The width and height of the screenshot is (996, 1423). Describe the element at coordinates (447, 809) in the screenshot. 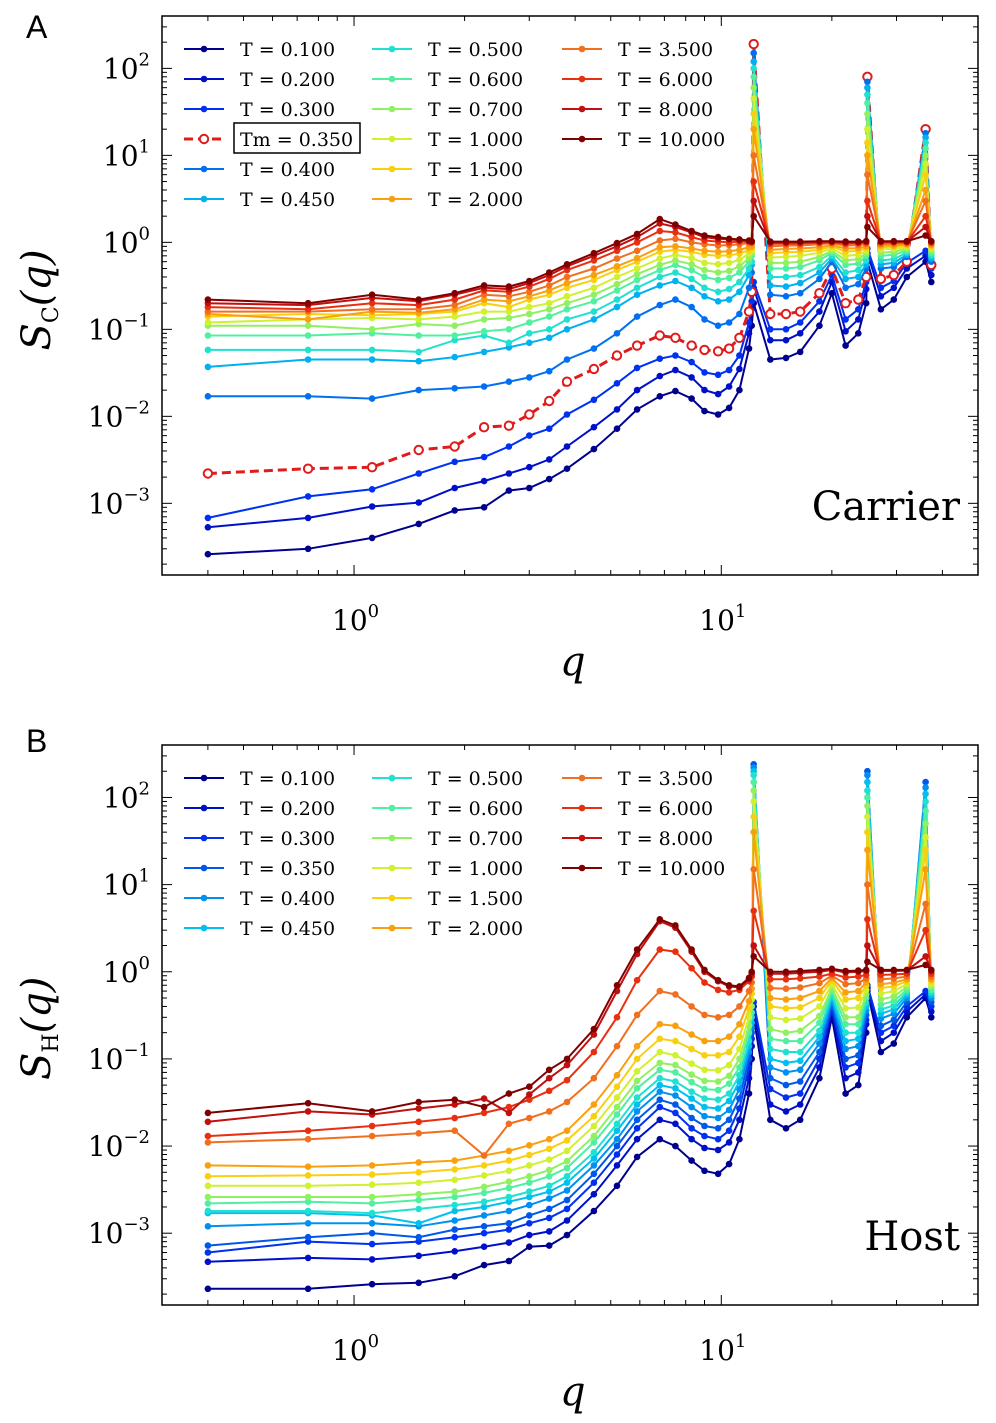

I see `legend-item: T = 0.600` at that location.